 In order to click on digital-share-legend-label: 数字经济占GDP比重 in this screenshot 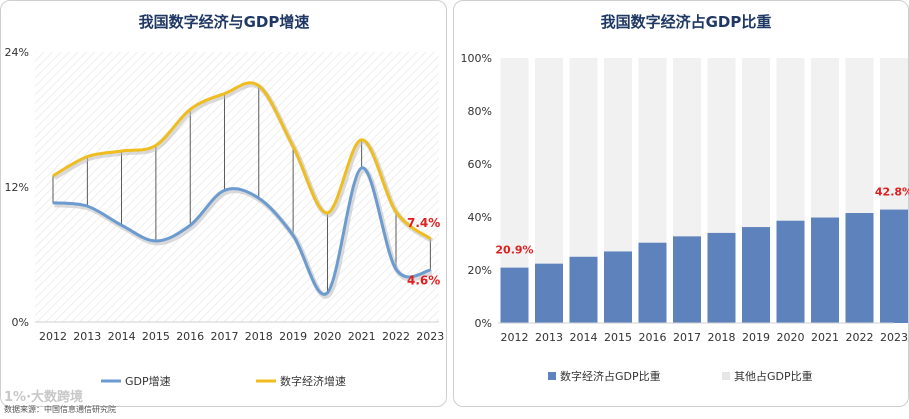, I will do `click(610, 376)`.